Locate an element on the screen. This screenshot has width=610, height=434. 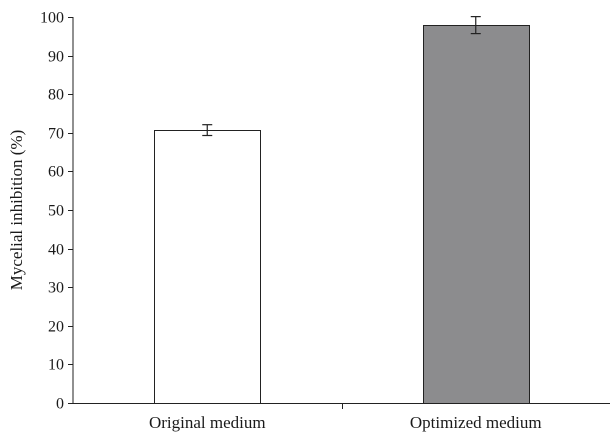
y-tick-label: 50 is located at coordinates (56, 211).